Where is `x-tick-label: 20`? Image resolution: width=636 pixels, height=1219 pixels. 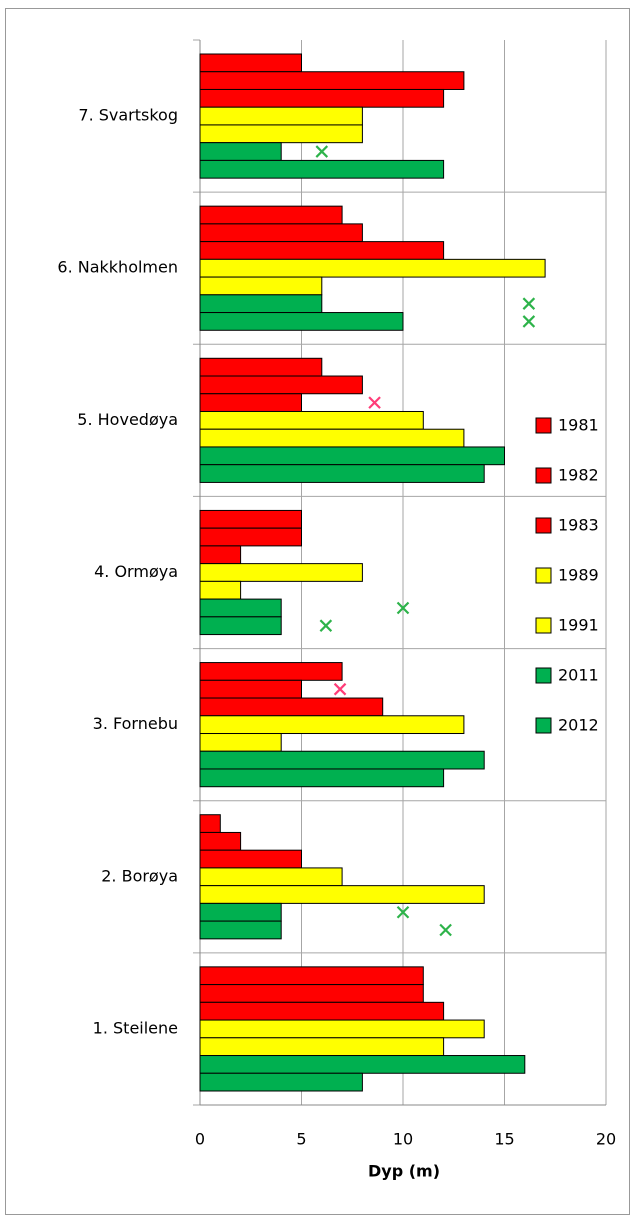
x-tick-label: 20 is located at coordinates (606, 1139).